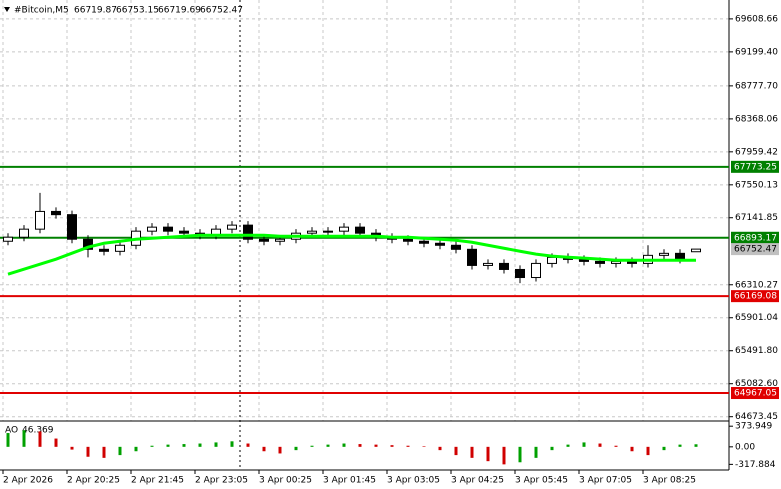  I want to click on level-label: 66169.08, so click(755, 297).